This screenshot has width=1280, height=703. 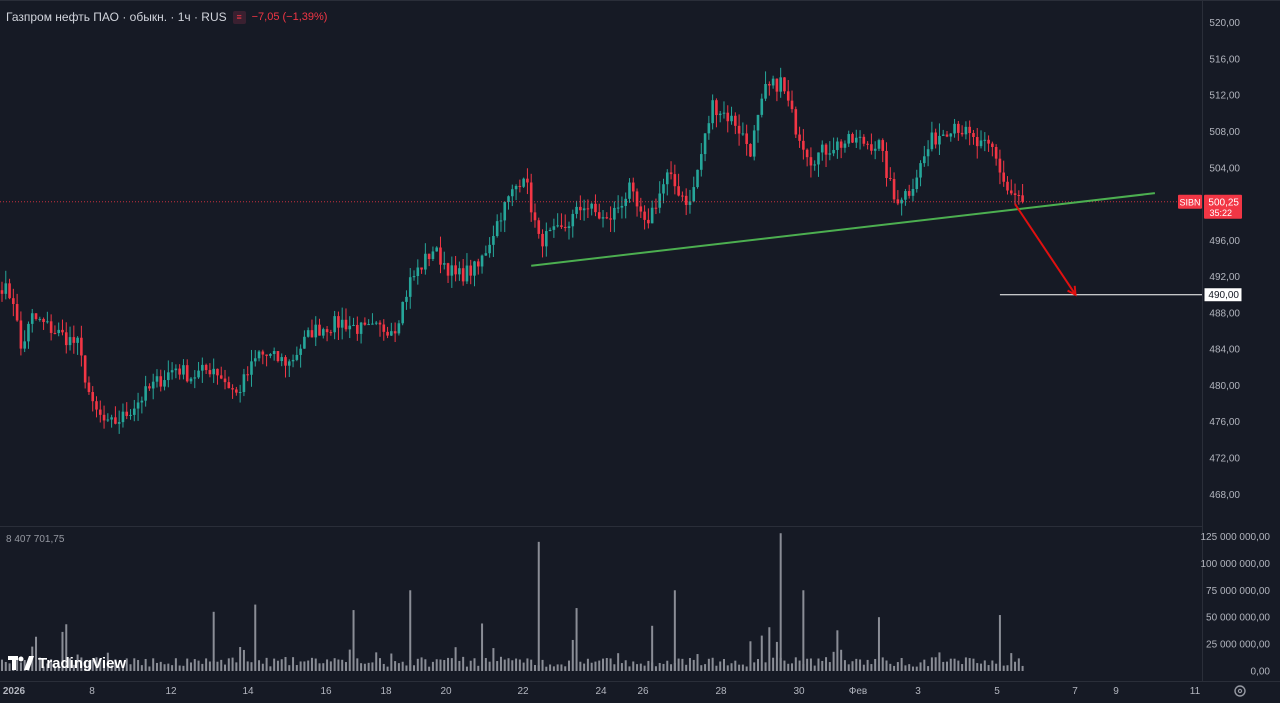 What do you see at coordinates (1116, 691) in the screenshot?
I see `time-tick-label: 9` at bounding box center [1116, 691].